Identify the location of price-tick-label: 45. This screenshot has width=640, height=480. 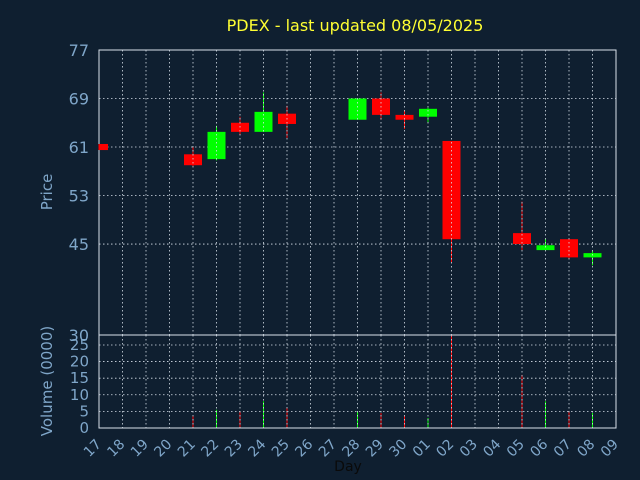
(79, 244).